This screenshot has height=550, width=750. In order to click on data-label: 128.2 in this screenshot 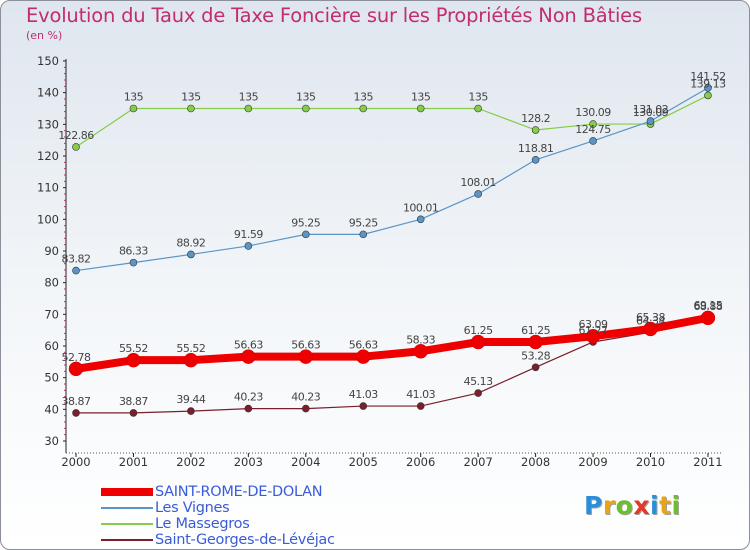, I will do `click(535, 118)`.